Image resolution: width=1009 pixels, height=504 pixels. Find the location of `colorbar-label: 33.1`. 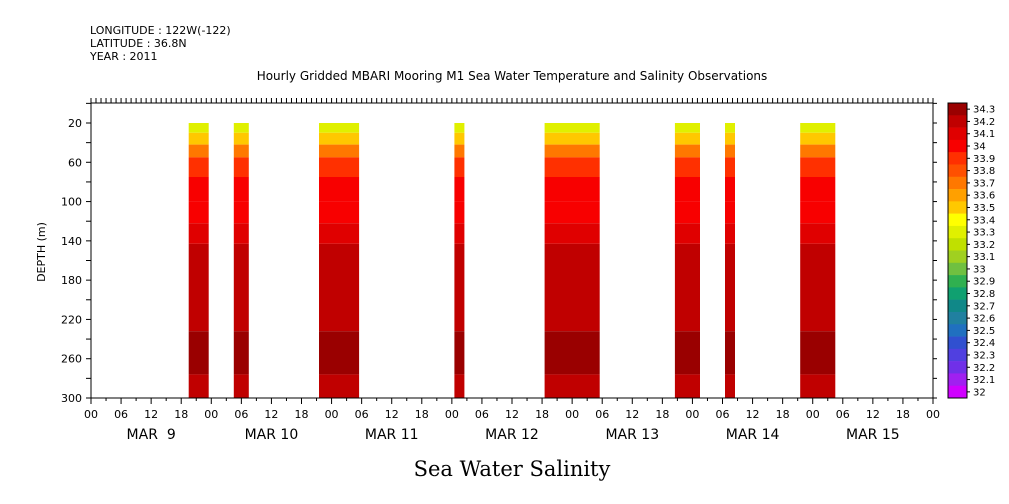

colorbar-label: 33.1 is located at coordinates (984, 257).